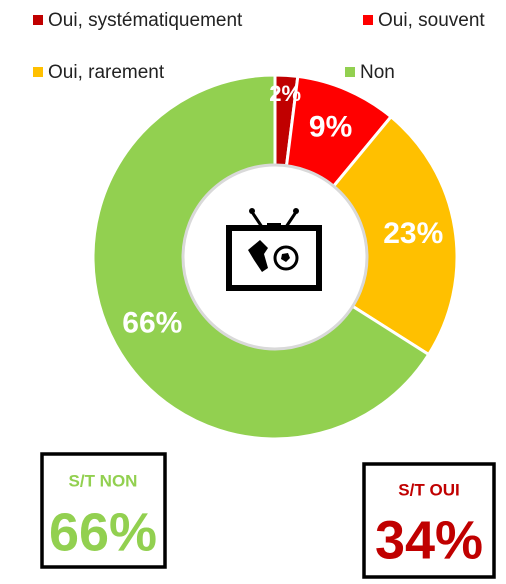 This screenshot has width=506, height=584. What do you see at coordinates (106, 72) in the screenshot?
I see `legend-label: Oui, rarement` at bounding box center [106, 72].